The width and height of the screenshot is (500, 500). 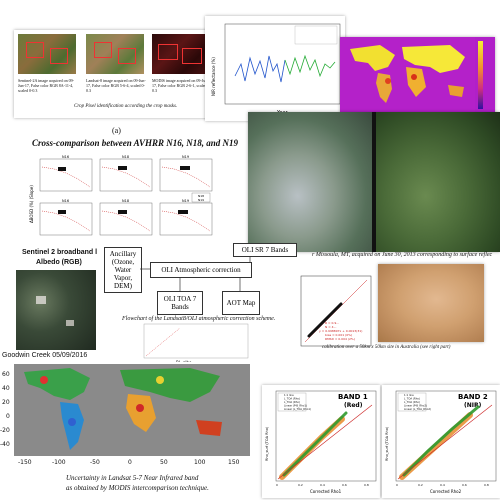 I want to click on sentinel-albedo-image, so click(x=56, y=310).